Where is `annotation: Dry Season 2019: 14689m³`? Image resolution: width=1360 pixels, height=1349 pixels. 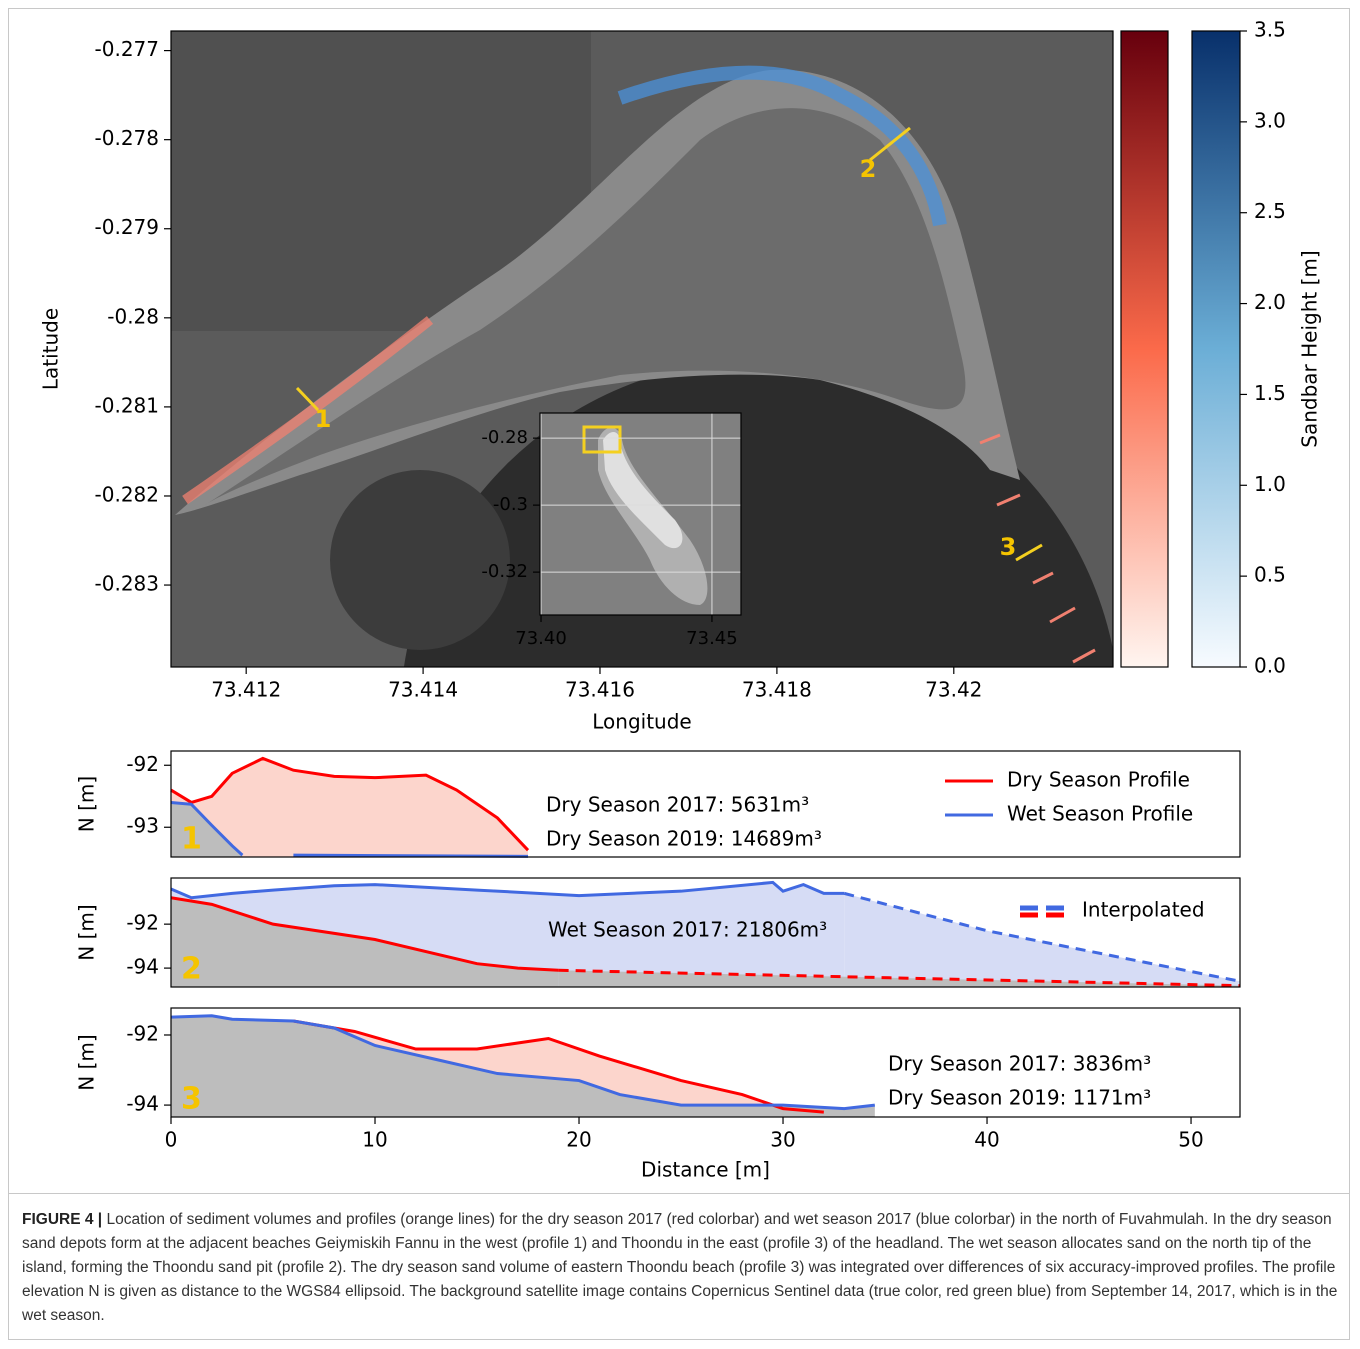
annotation: Dry Season 2019: 14689m³ is located at coordinates (684, 839).